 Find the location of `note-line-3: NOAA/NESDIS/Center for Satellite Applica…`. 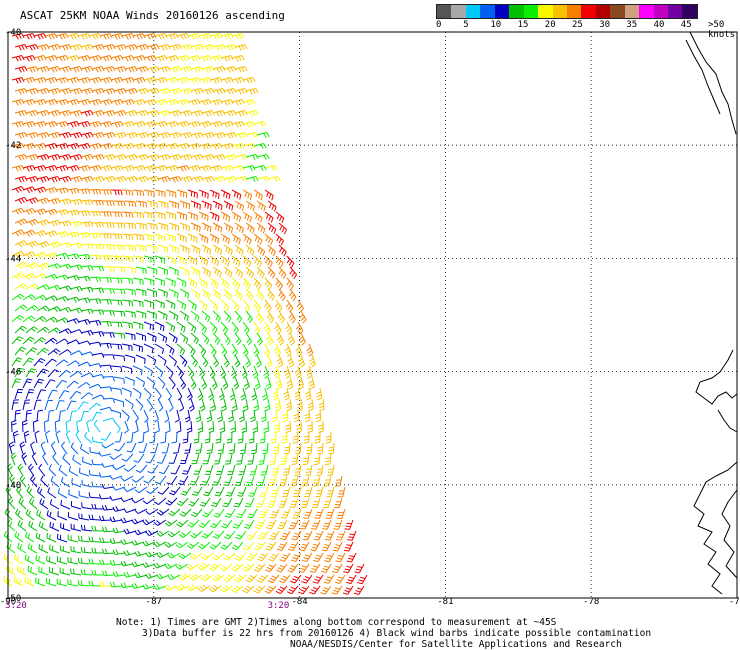

note-line-3: NOAA/NESDIS/Center for Satellite Applica… is located at coordinates (456, 644).